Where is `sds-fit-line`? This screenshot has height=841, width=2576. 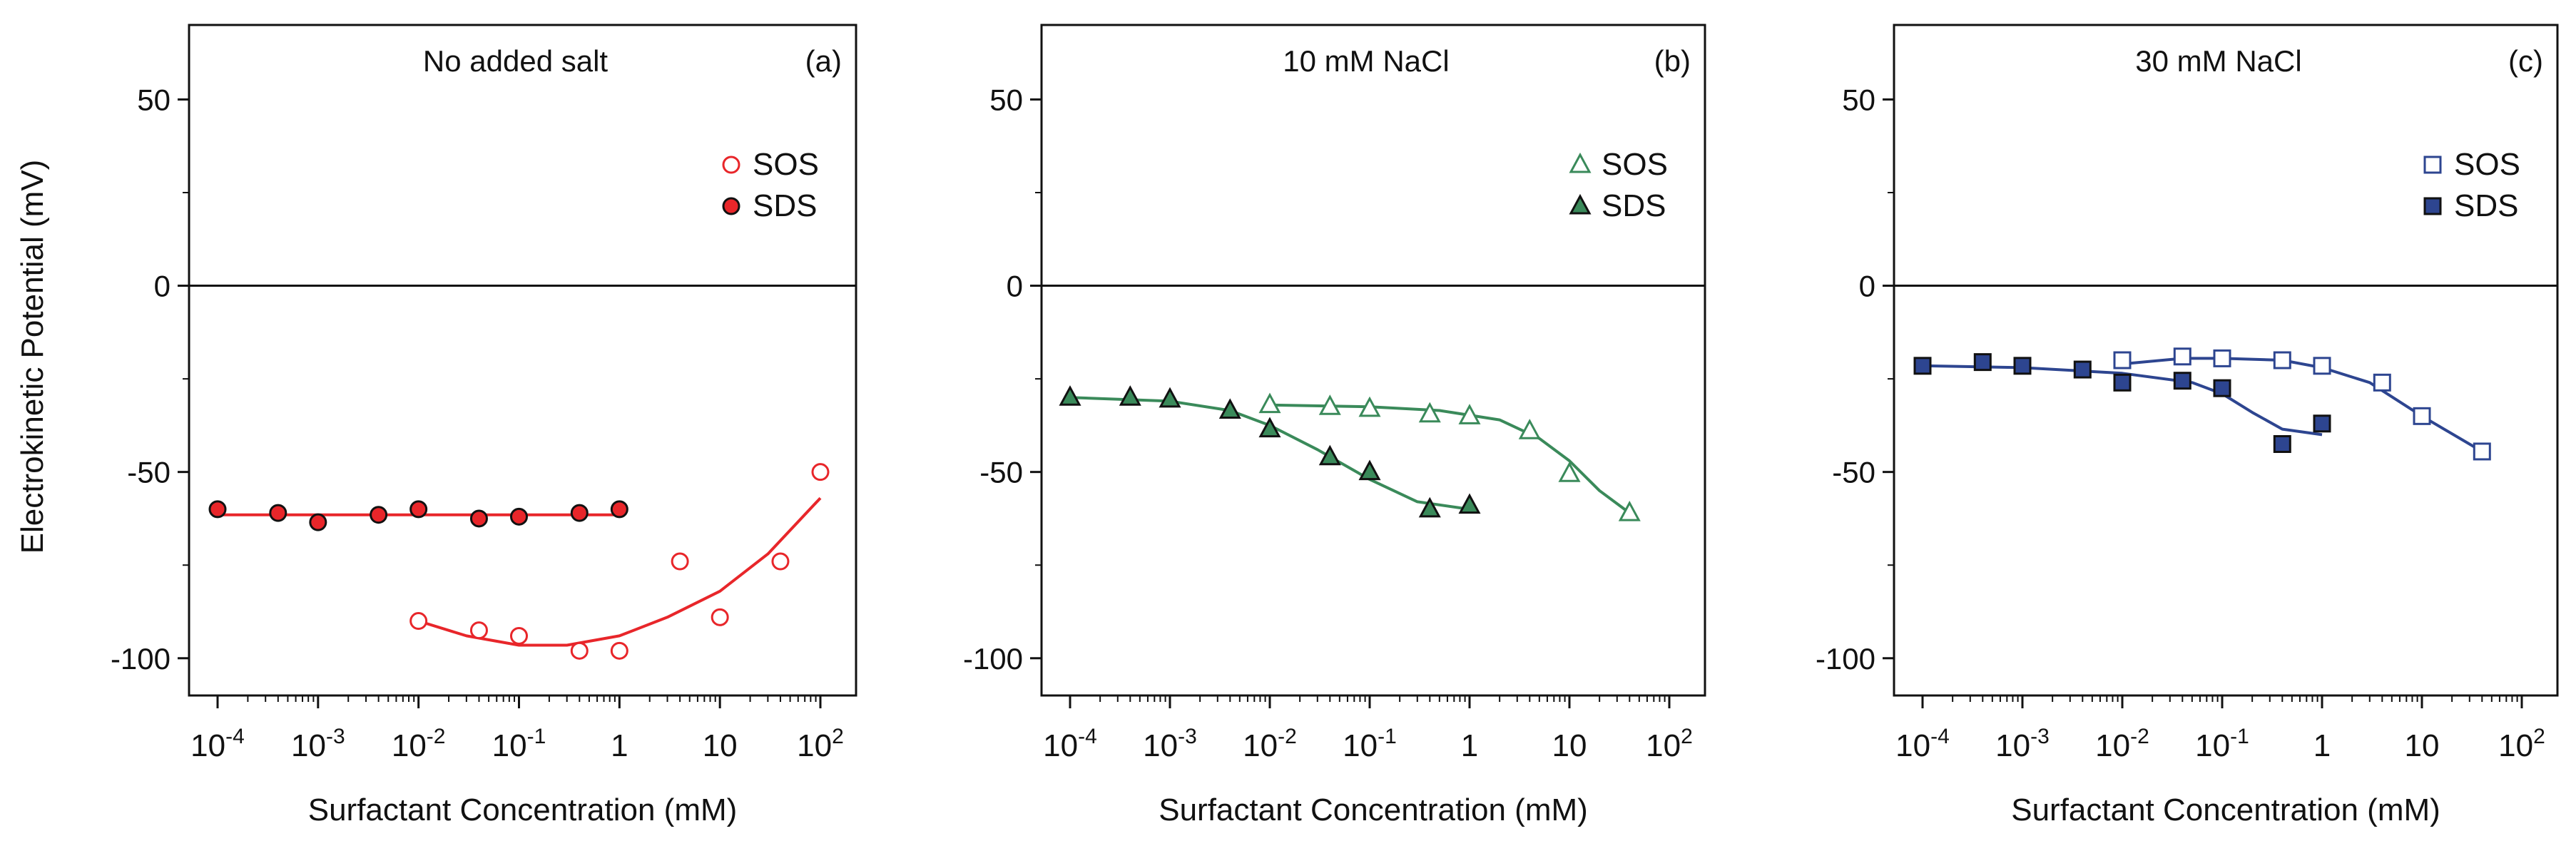 sds-fit-line is located at coordinates (1269, 453).